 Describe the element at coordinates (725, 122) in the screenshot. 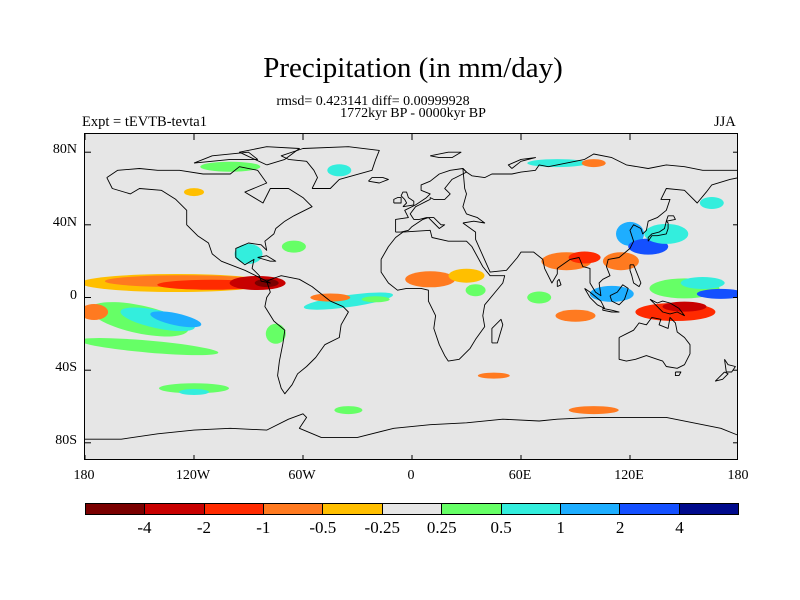

I see `season-label: JJA` at that location.